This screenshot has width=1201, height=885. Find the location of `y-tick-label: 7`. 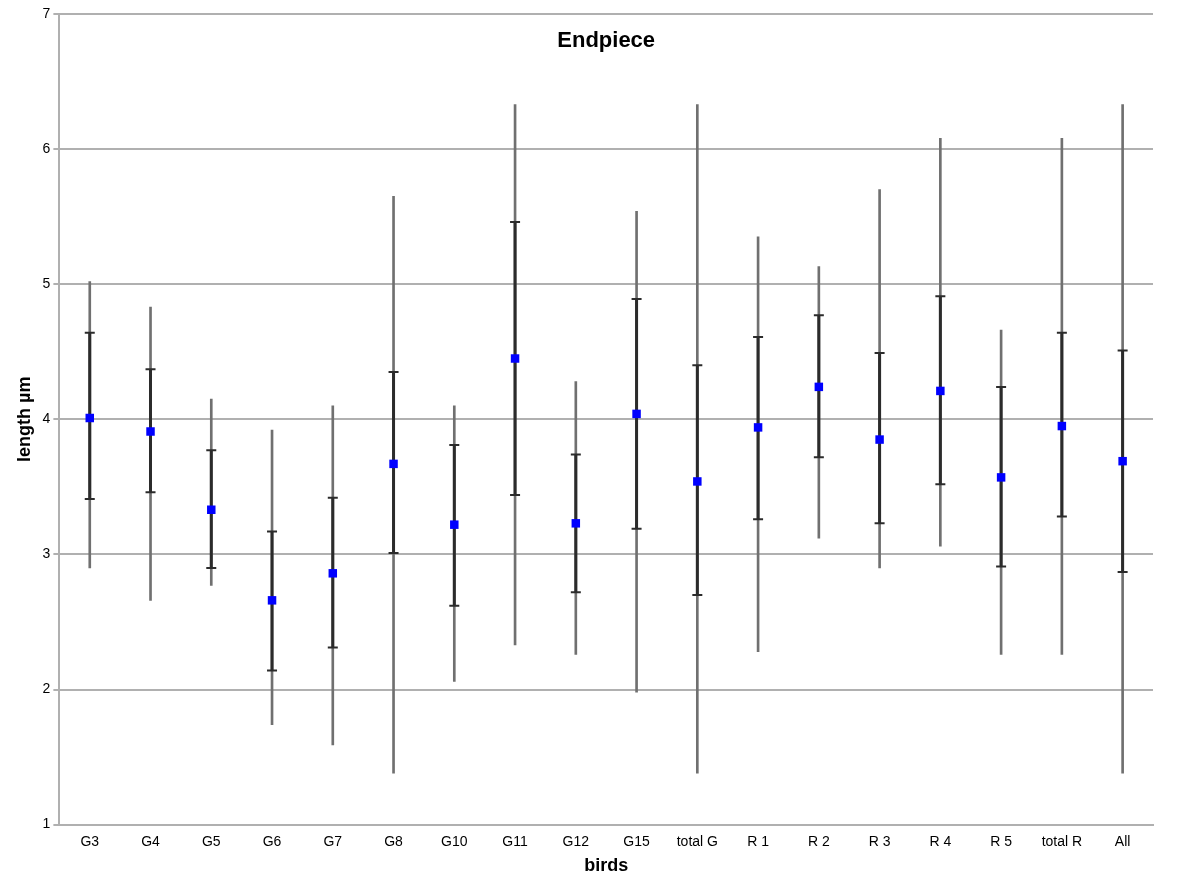

y-tick-label: 7 is located at coordinates (46, 12).